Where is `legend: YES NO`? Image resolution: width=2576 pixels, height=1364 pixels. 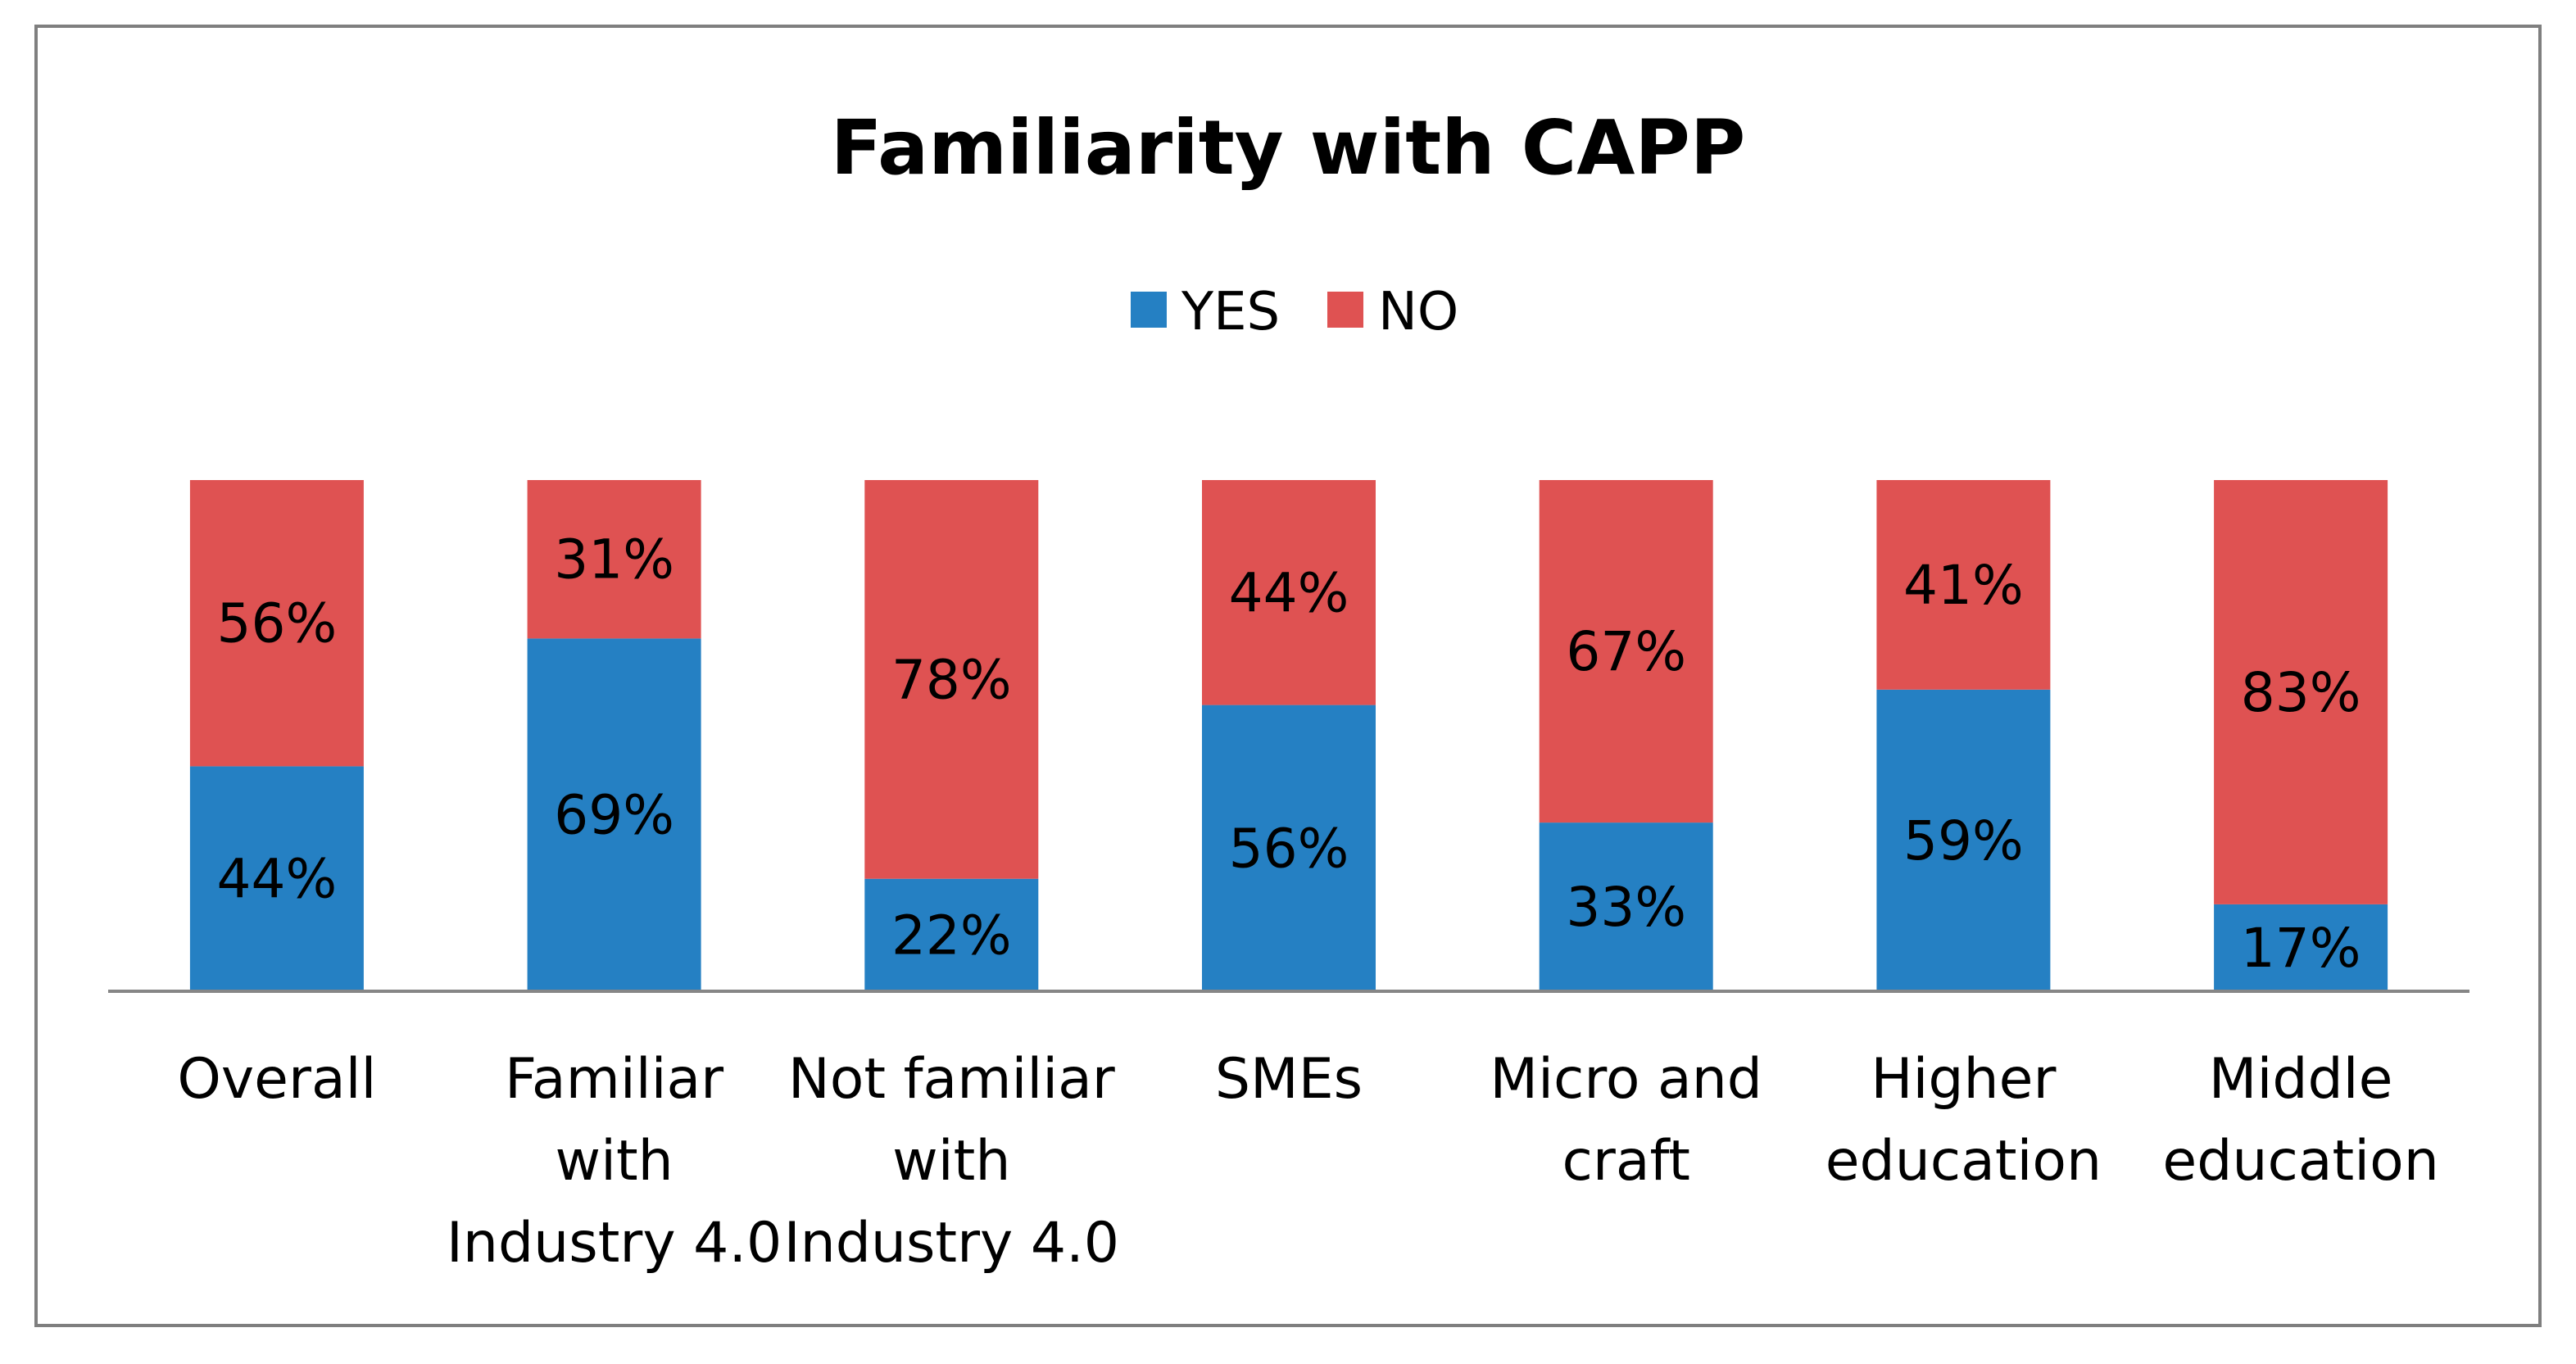 legend: YES NO is located at coordinates (1294, 312).